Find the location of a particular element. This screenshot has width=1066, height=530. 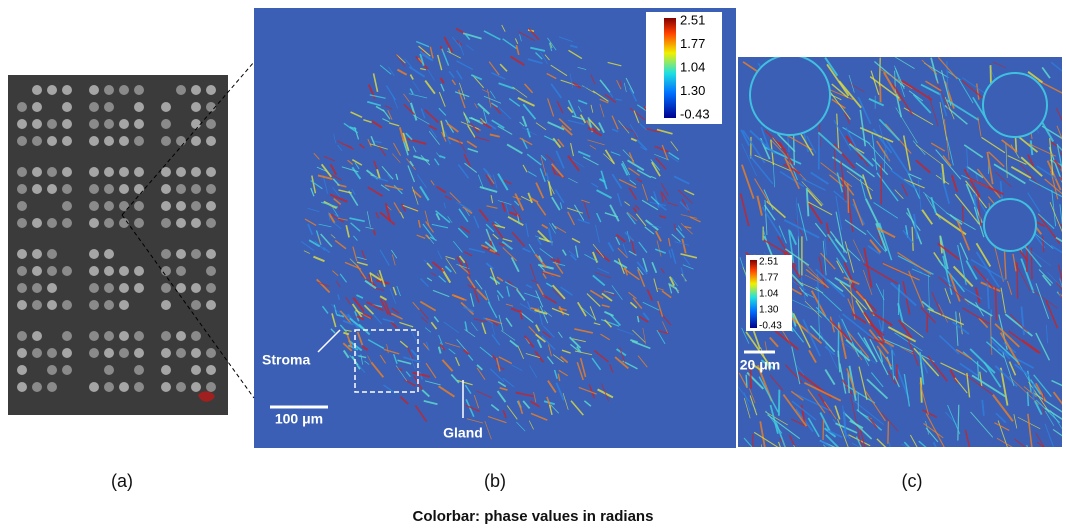

zoom-line is located at coordinates (188, 138).